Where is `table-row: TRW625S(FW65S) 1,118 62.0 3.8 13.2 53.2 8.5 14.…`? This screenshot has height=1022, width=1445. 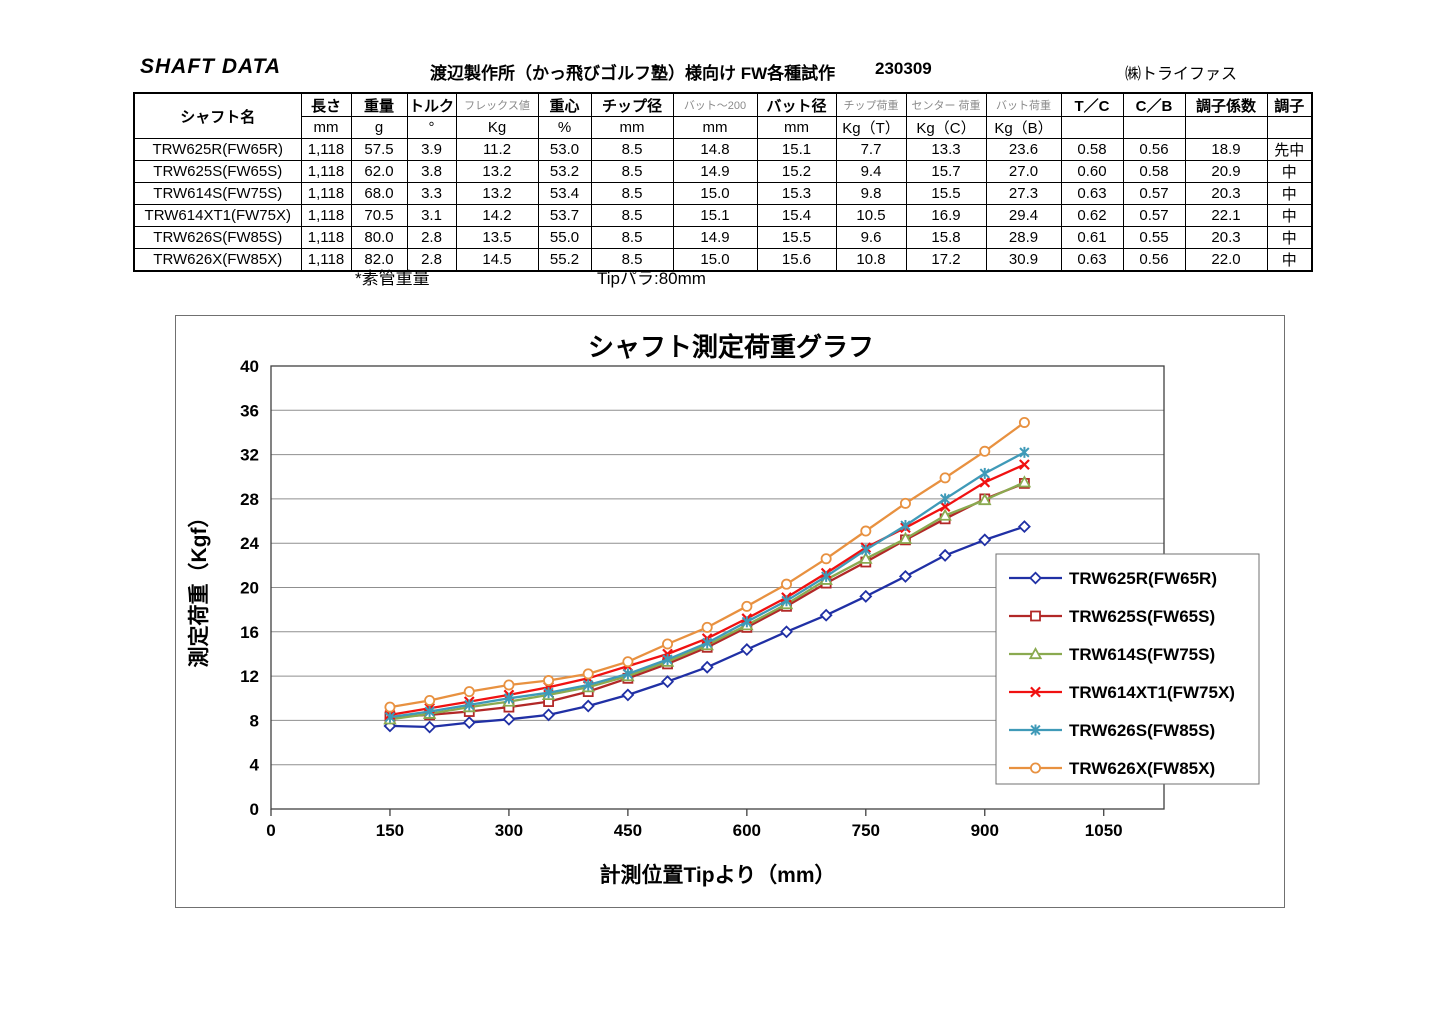 table-row: TRW625S(FW65S) 1,118 62.0 3.8 13.2 53.2 8.5 14.… is located at coordinates (723, 171).